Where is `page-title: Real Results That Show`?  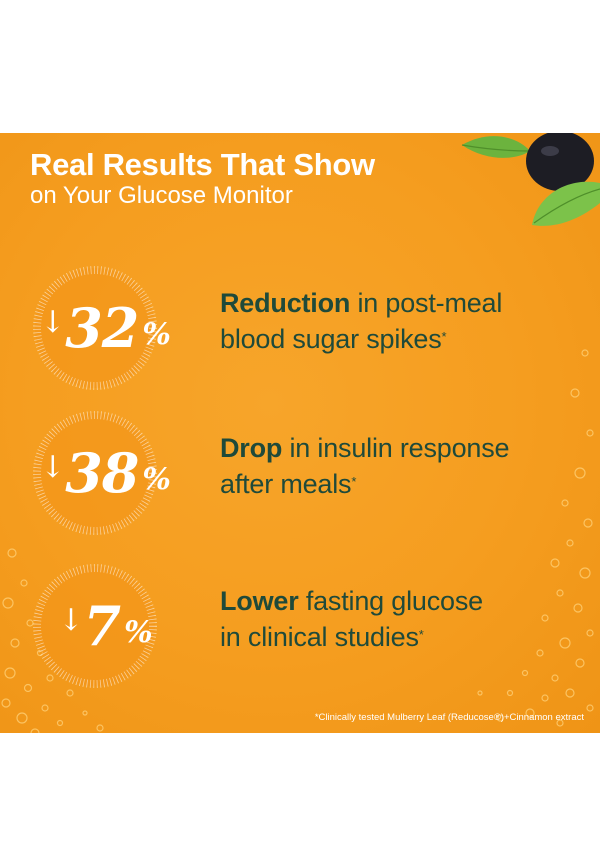
page-title: Real Results That Show is located at coordinates (202, 164).